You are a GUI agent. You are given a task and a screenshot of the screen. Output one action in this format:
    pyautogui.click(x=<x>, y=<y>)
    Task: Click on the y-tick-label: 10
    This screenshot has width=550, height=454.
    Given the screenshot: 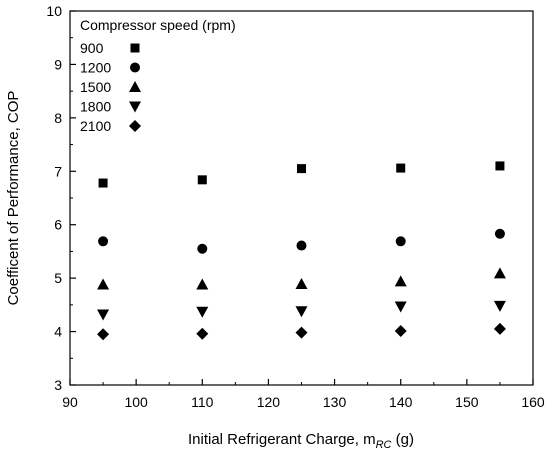 What is the action you would take?
    pyautogui.click(x=54, y=11)
    